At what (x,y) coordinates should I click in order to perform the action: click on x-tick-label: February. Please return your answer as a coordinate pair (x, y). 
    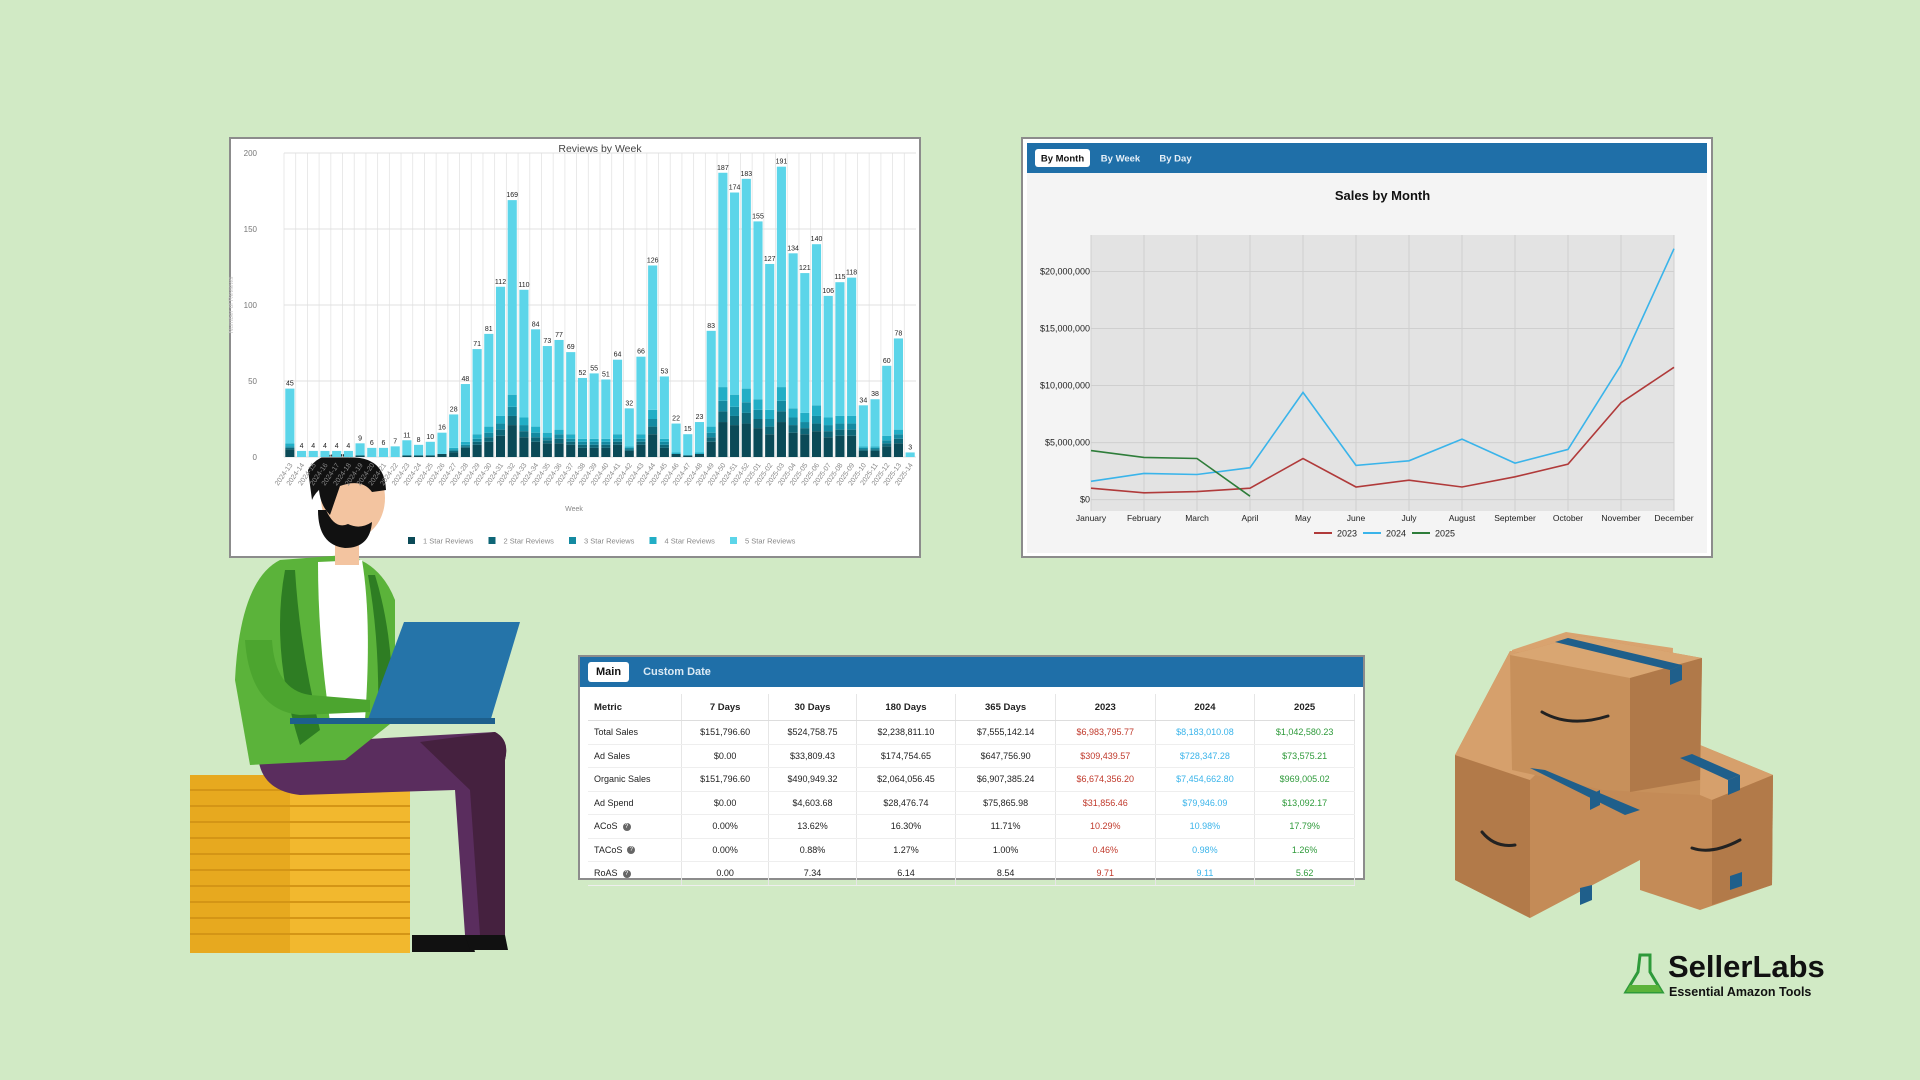
    Looking at the image, I should click on (1144, 518).